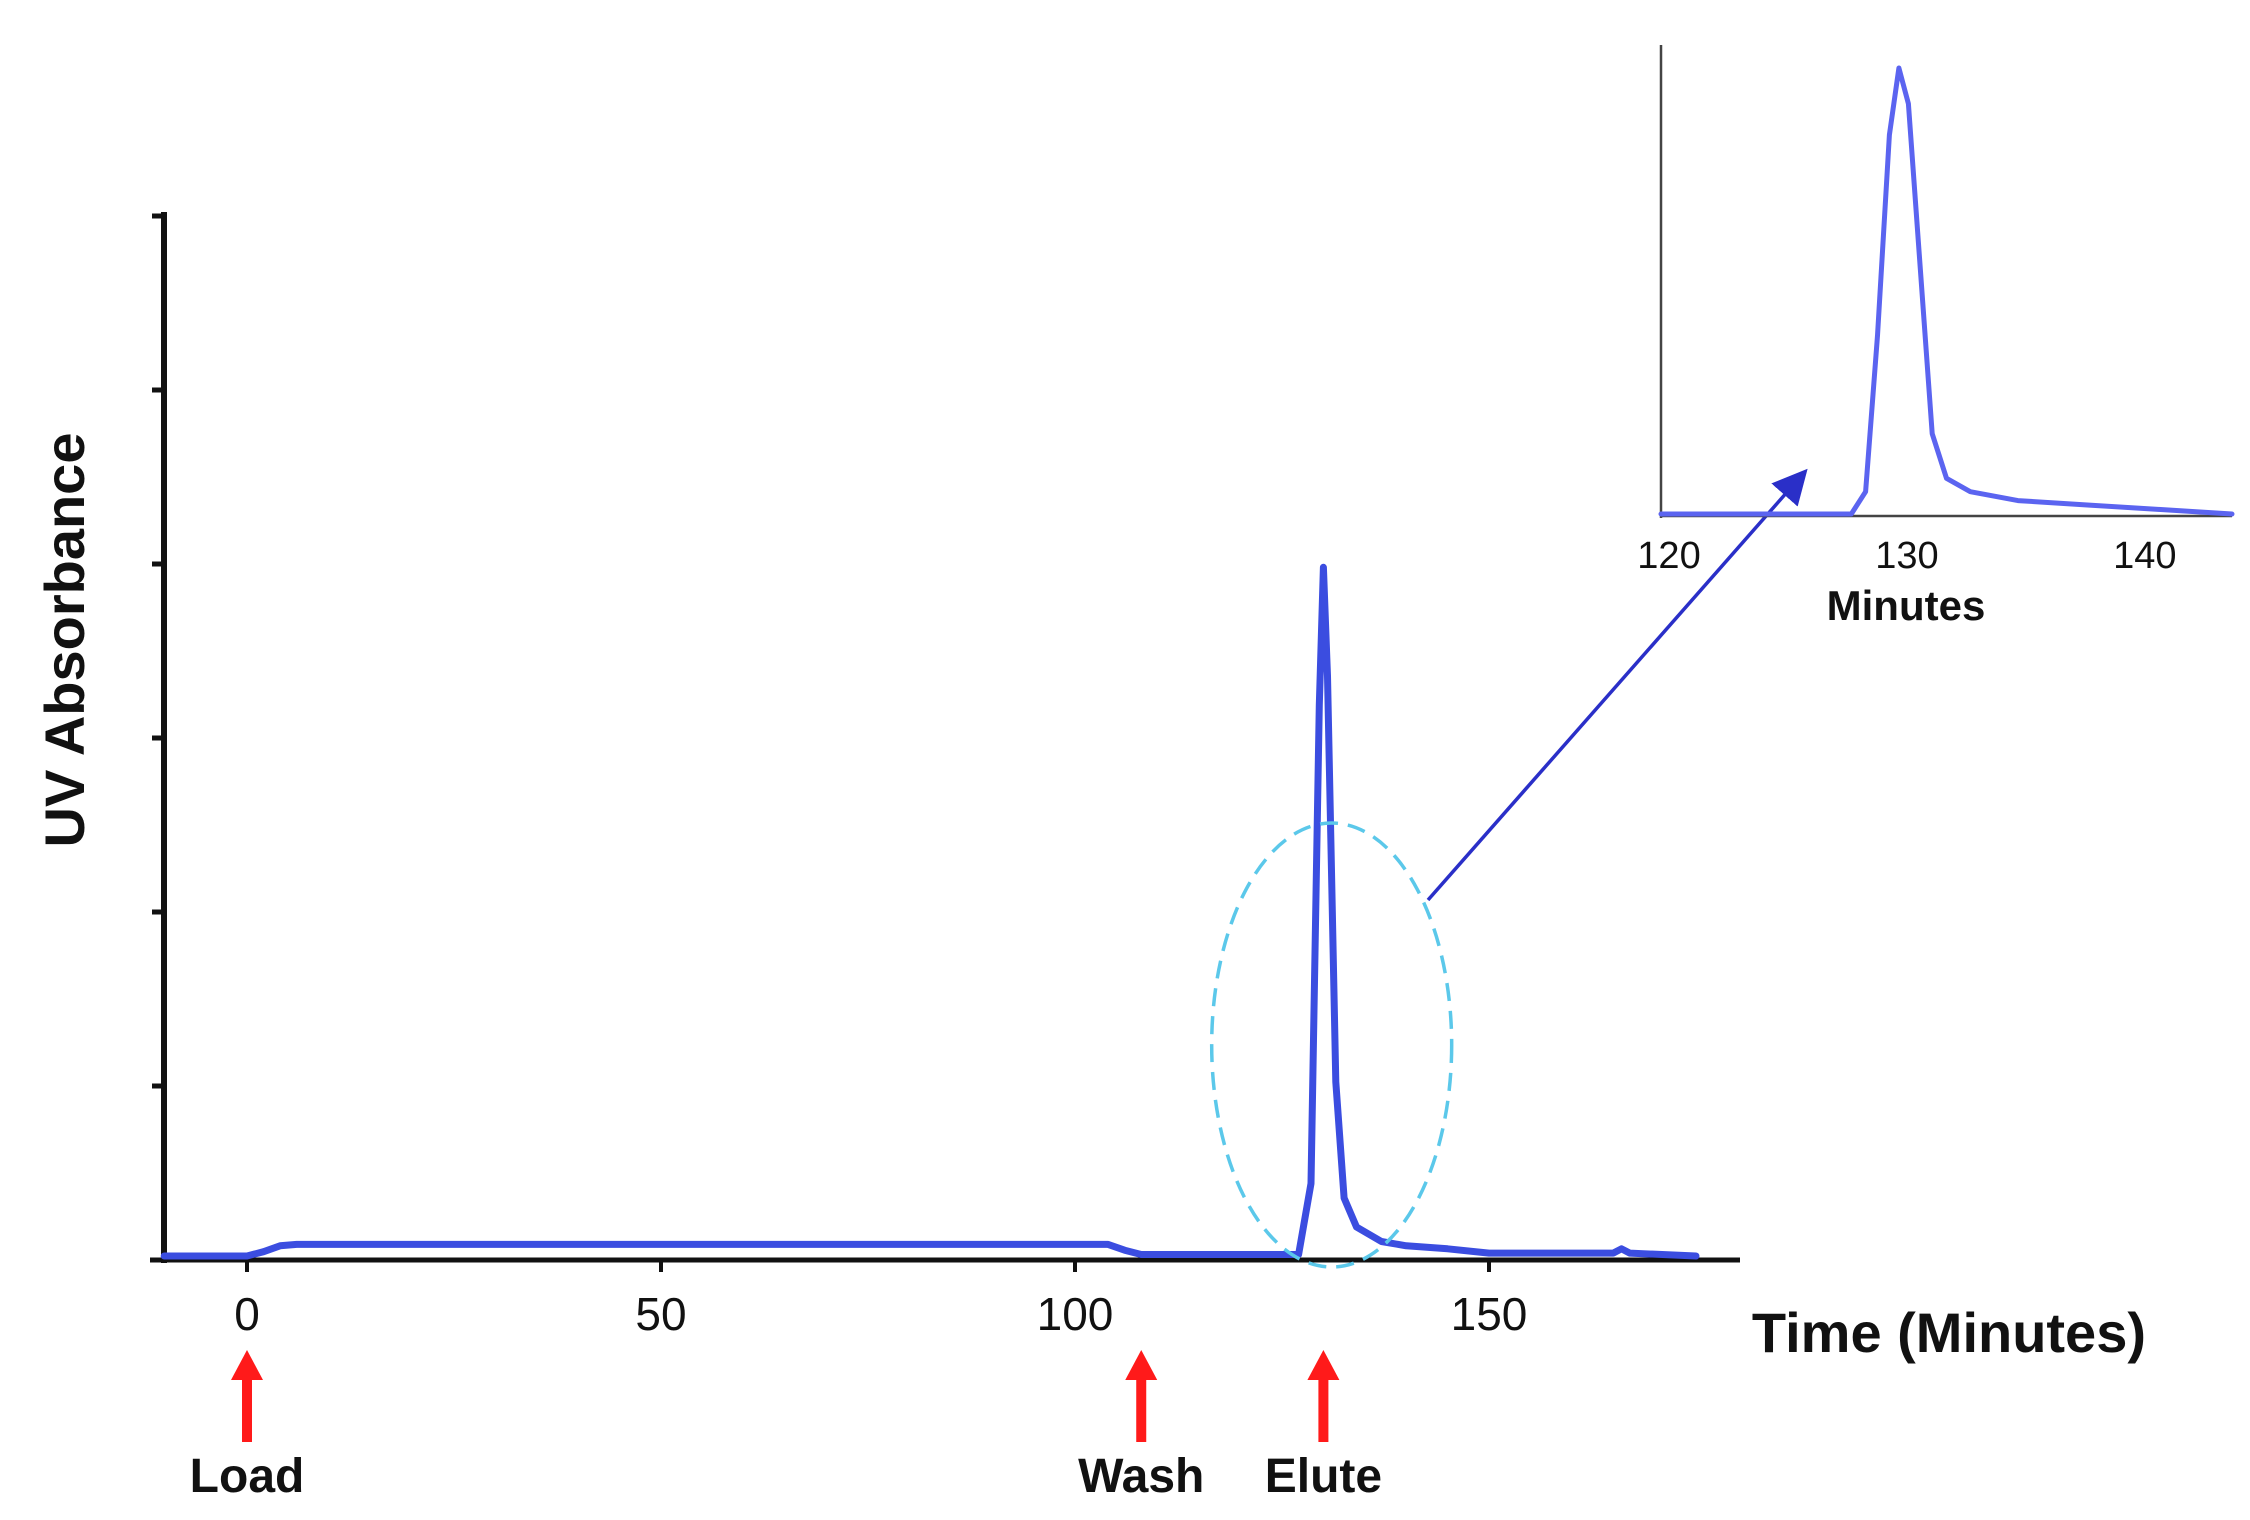 This screenshot has width=2250, height=1520. What do you see at coordinates (158, 651) in the screenshot?
I see `main-y-ticks` at bounding box center [158, 651].